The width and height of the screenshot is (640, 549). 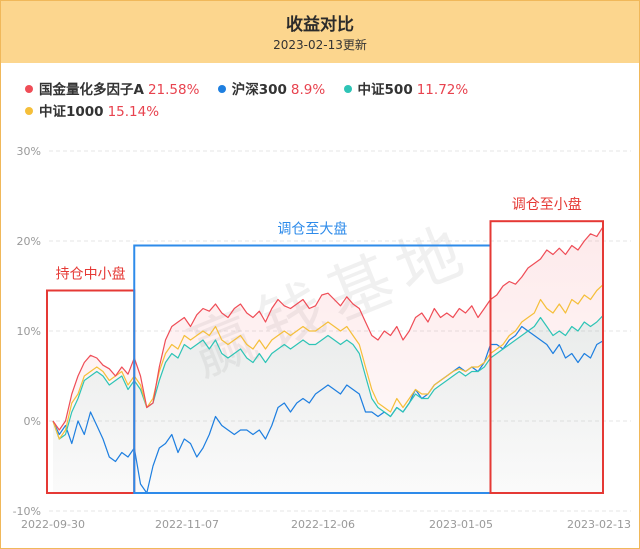 What do you see at coordinates (27, 511) in the screenshot?
I see `y-tick-label: -10%` at bounding box center [27, 511].